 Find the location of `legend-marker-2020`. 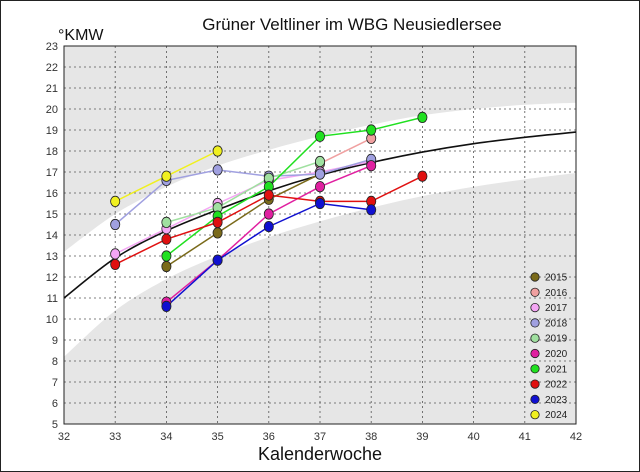

legend-marker-2020 is located at coordinates (535, 353).